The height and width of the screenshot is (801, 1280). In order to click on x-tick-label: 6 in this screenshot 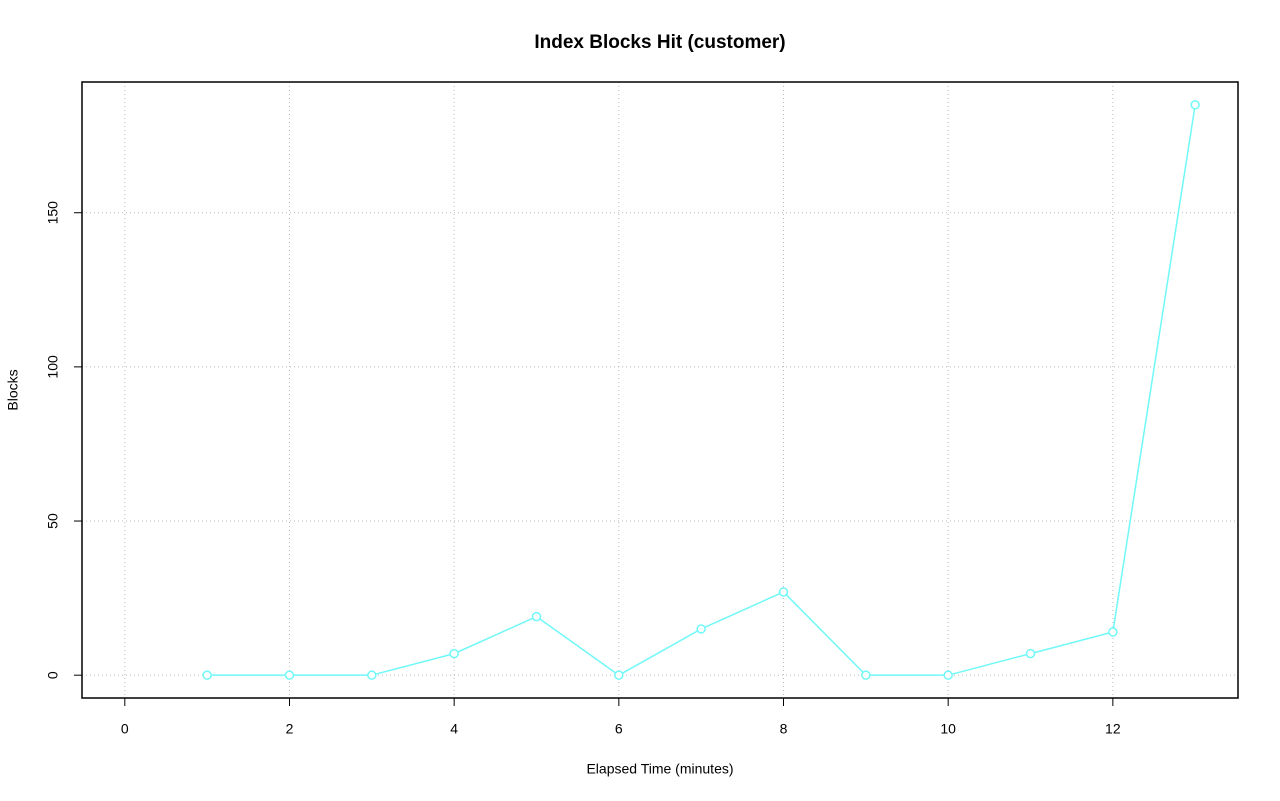, I will do `click(619, 729)`.